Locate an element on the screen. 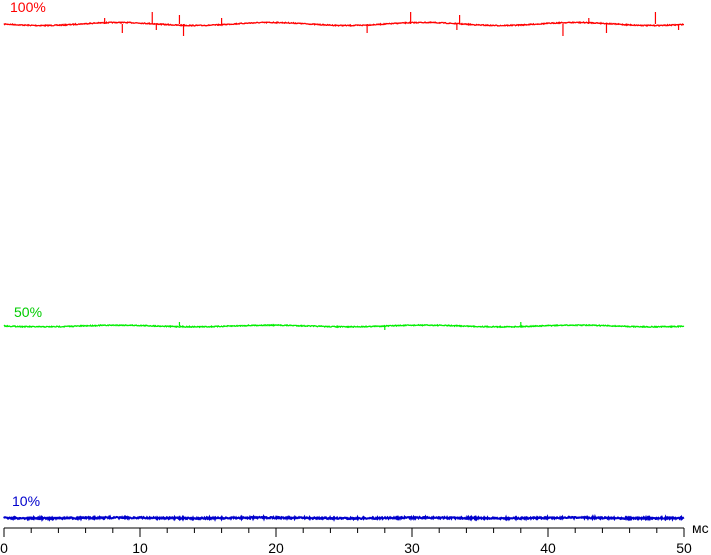 This screenshot has width=711, height=555. series-label-100: 100% is located at coordinates (28, 7).